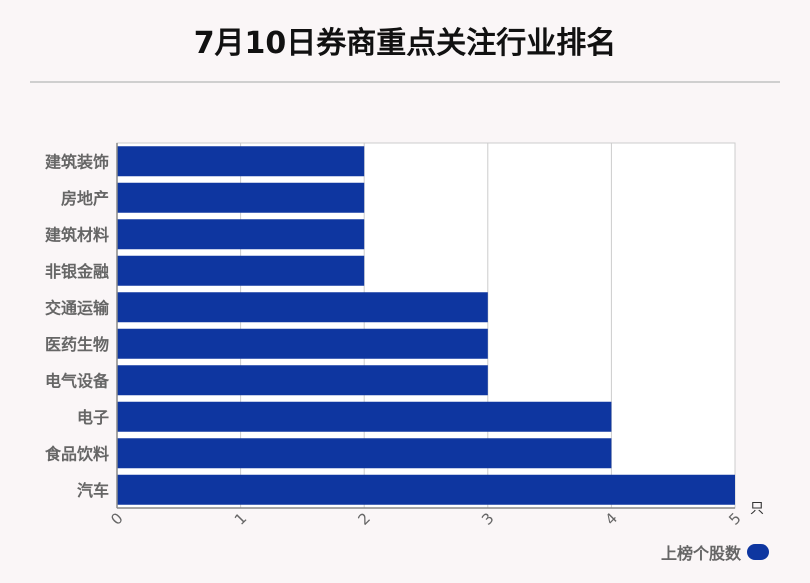 This screenshot has width=810, height=583. Describe the element at coordinates (77, 380) in the screenshot. I see `category-label: 电气设备` at that location.